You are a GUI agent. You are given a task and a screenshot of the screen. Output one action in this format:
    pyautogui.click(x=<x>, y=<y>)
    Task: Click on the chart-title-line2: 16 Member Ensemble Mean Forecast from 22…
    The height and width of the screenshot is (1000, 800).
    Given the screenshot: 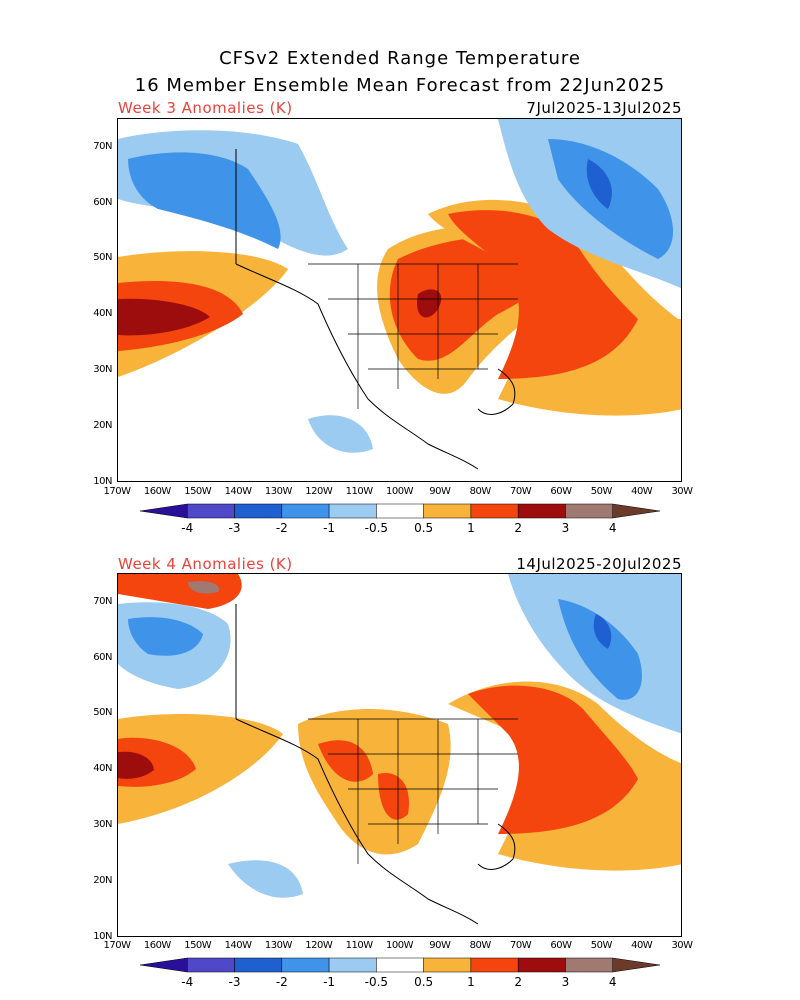 What is the action you would take?
    pyautogui.click(x=400, y=85)
    